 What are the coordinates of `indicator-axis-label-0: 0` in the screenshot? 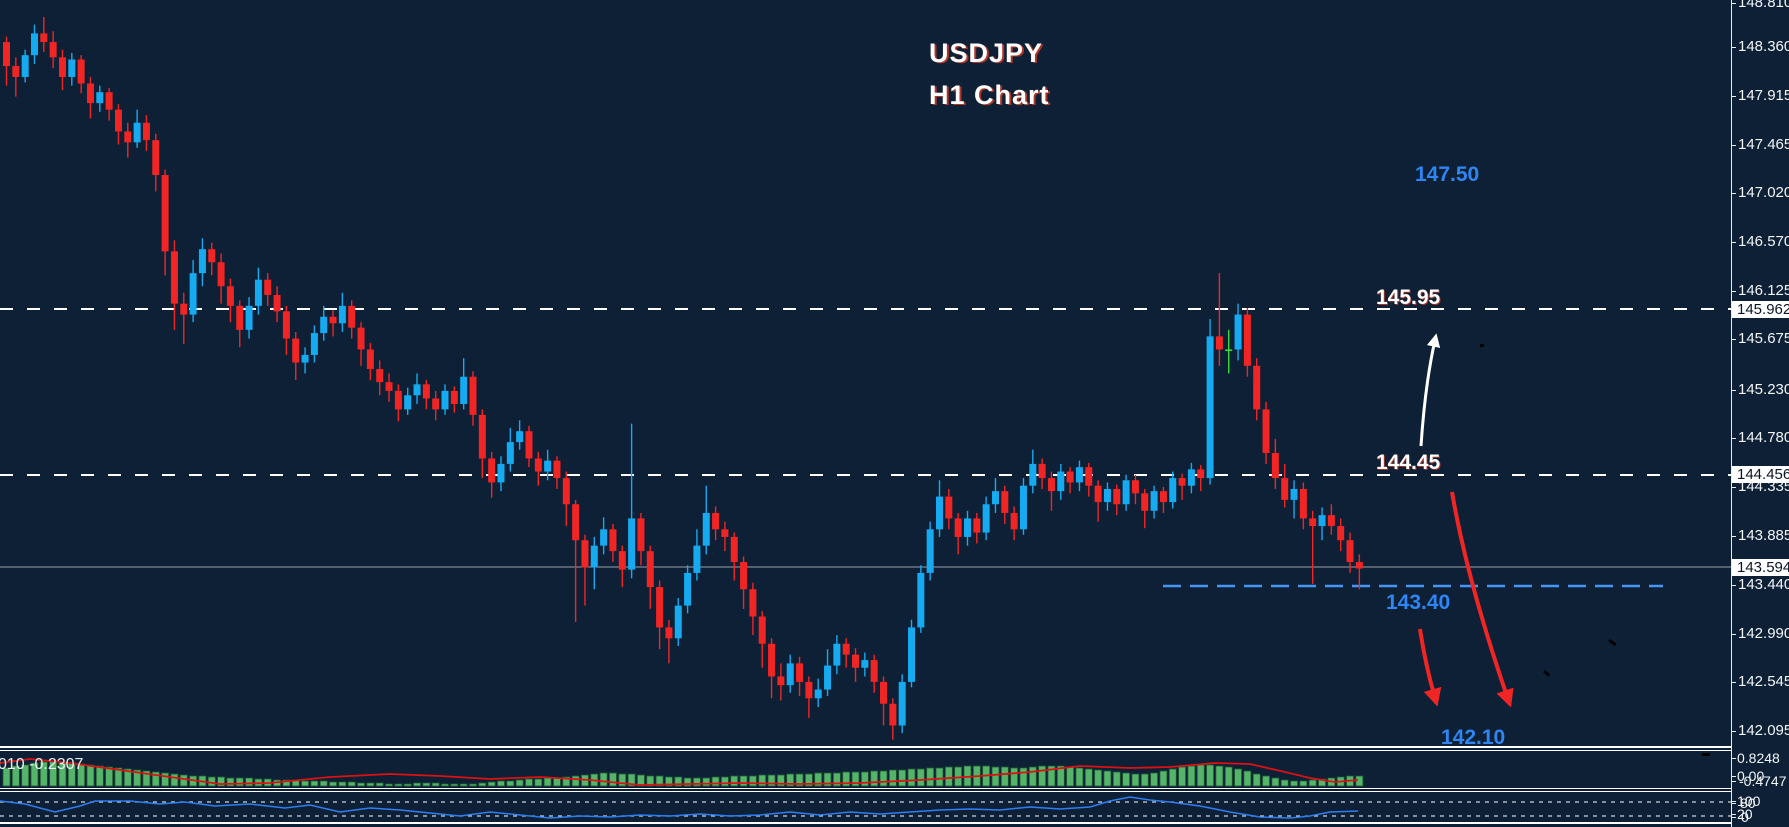 It's located at (1745, 817).